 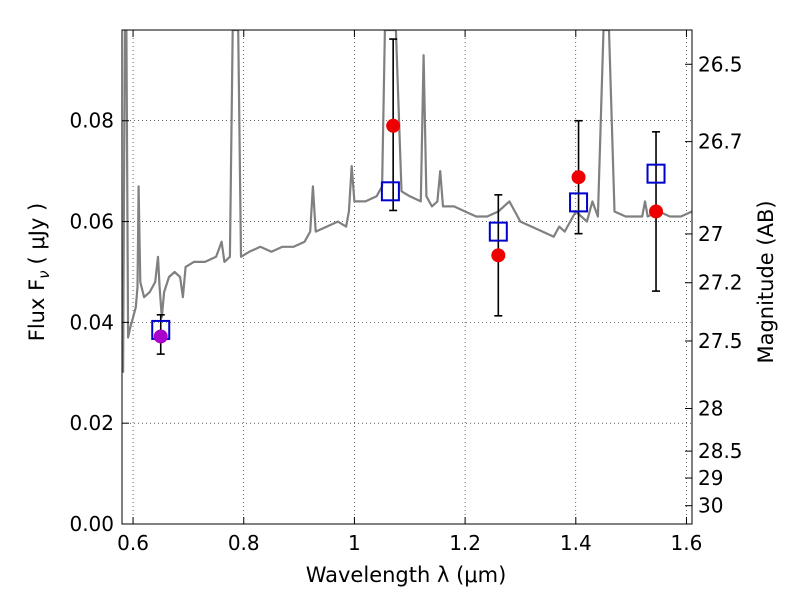 I want to click on mag-tick-label: 26.5, so click(x=720, y=64).